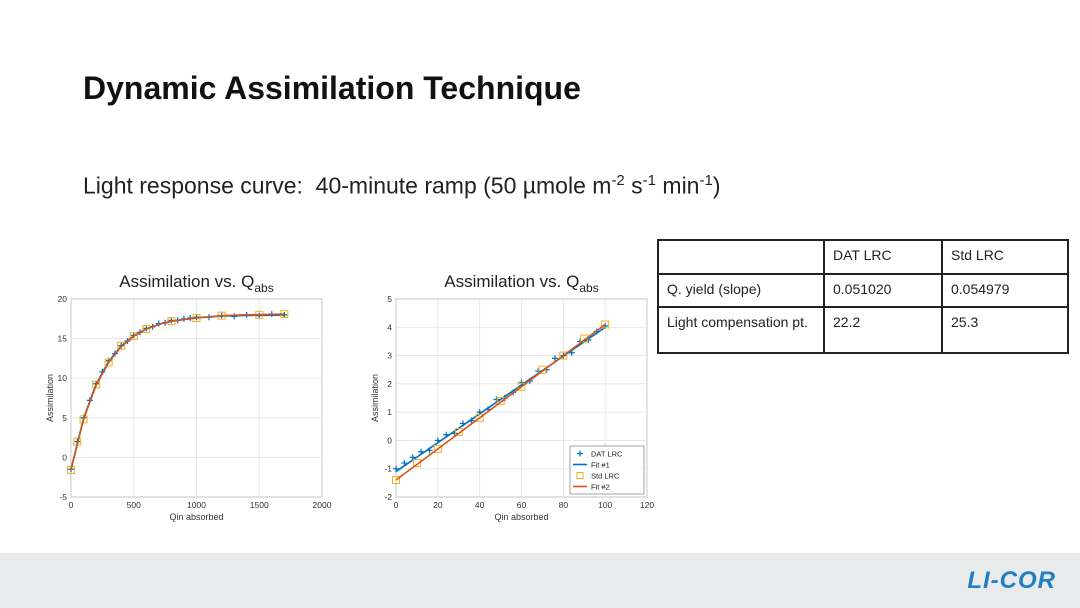 This screenshot has width=1080, height=608. I want to click on legend-label: Fit #2, so click(600, 487).